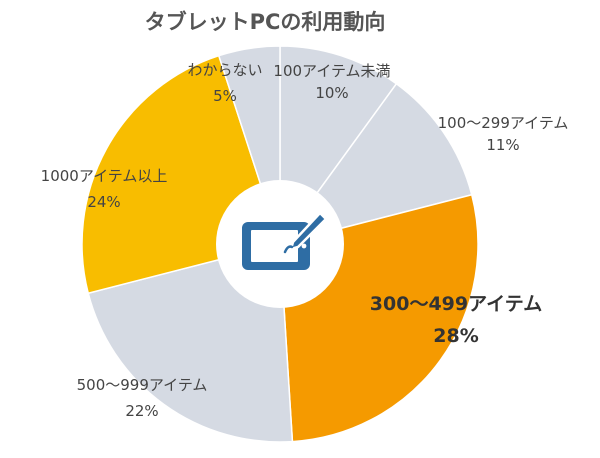 The height and width of the screenshot is (458, 600). I want to click on slice-label: 500〜999アイテム, so click(142, 385).